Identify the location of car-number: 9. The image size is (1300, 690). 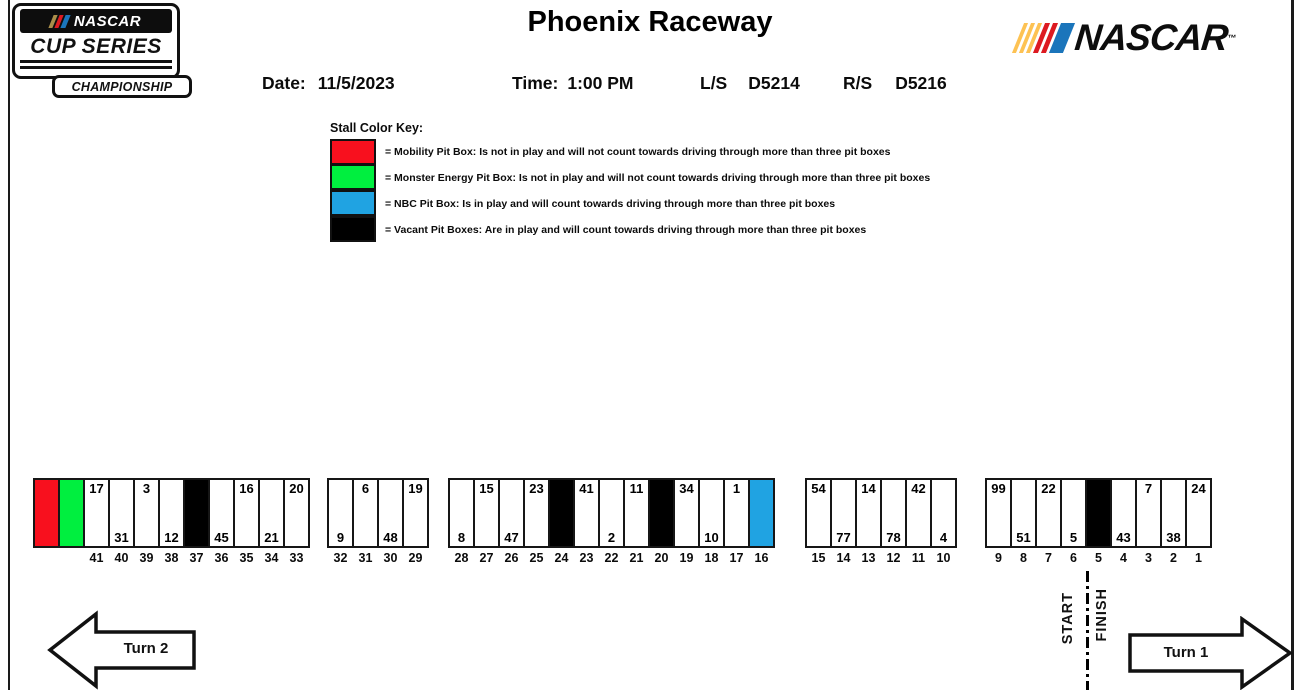
(340, 537).